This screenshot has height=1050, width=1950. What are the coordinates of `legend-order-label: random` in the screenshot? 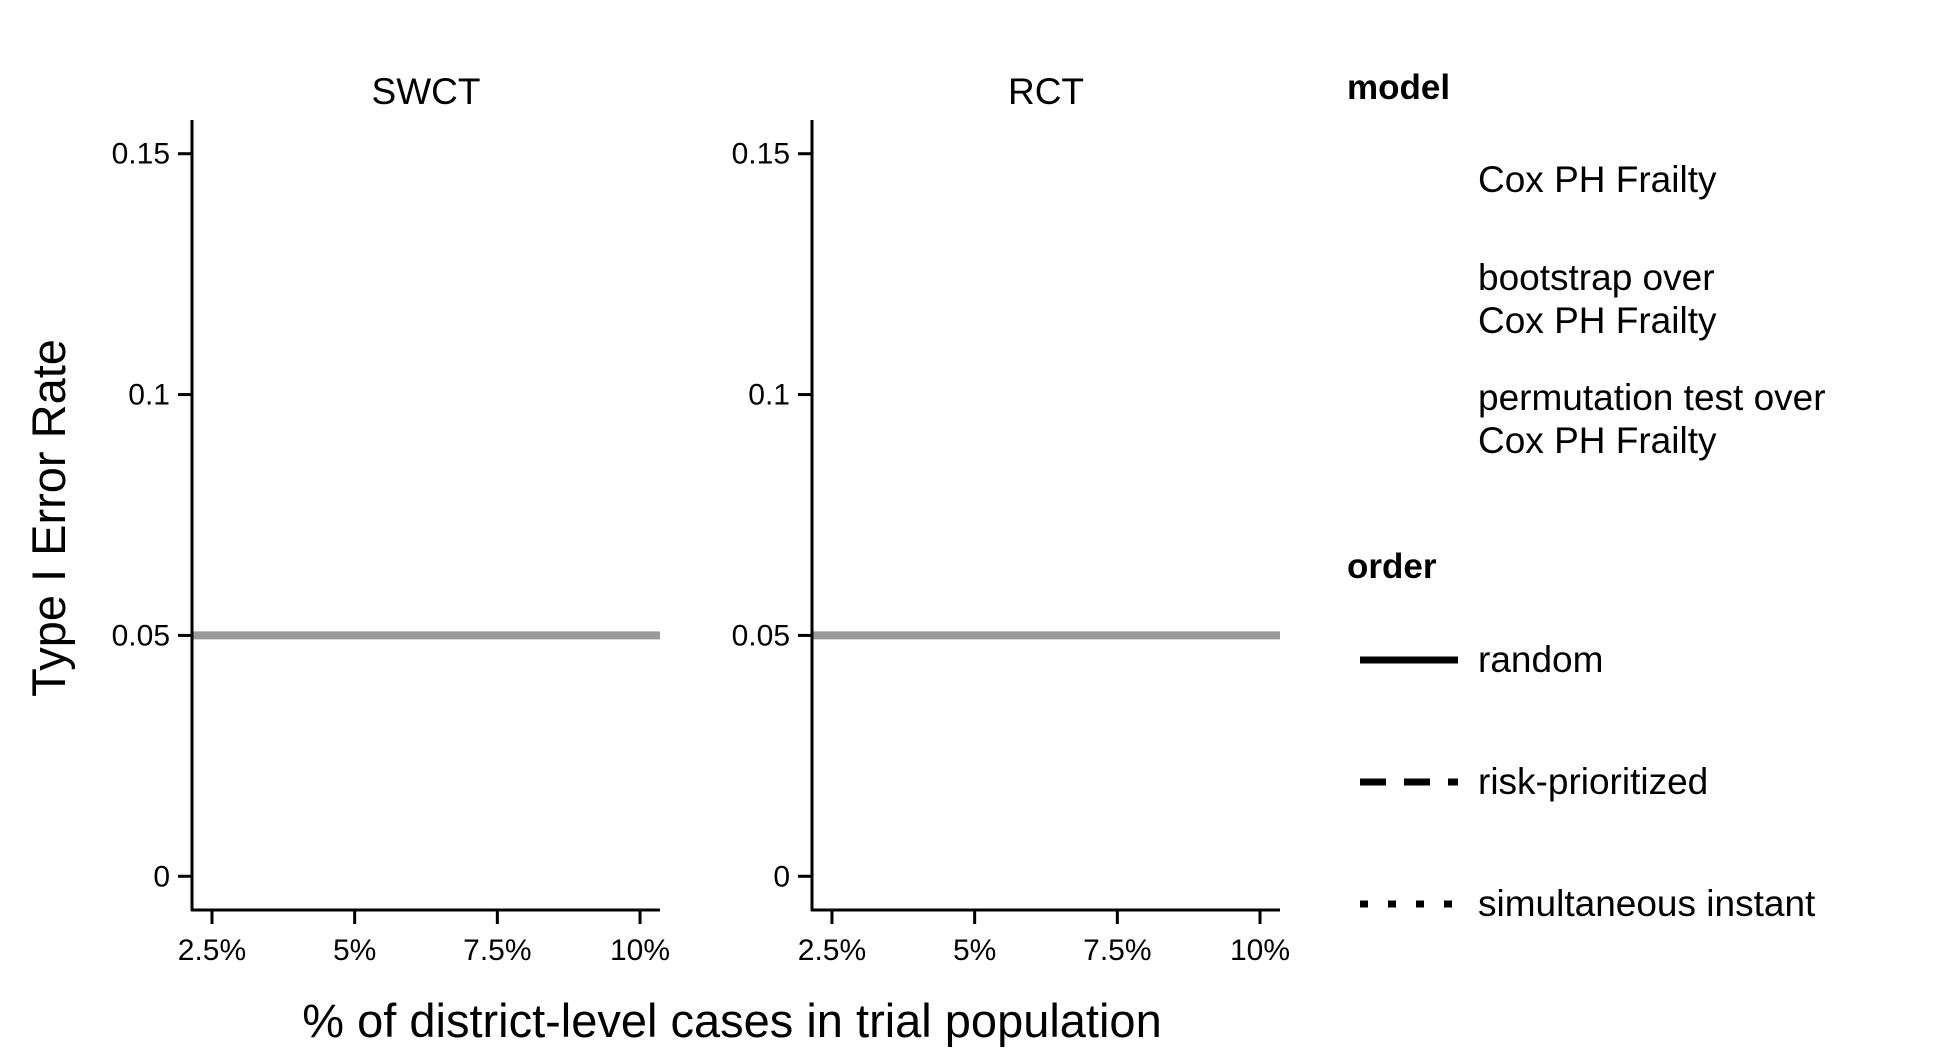 It's located at (1540, 659).